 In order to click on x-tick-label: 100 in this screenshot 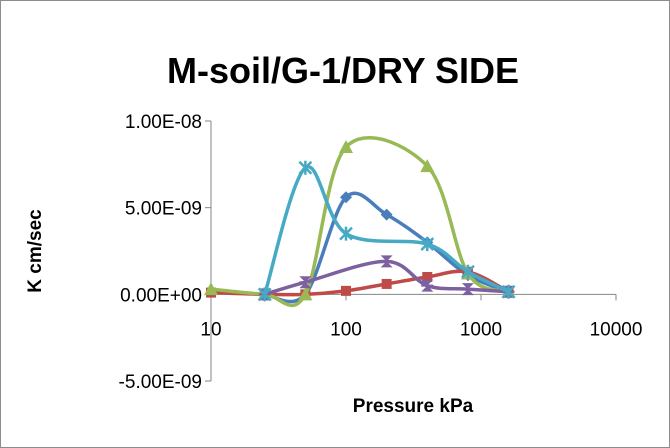, I will do `click(346, 329)`.